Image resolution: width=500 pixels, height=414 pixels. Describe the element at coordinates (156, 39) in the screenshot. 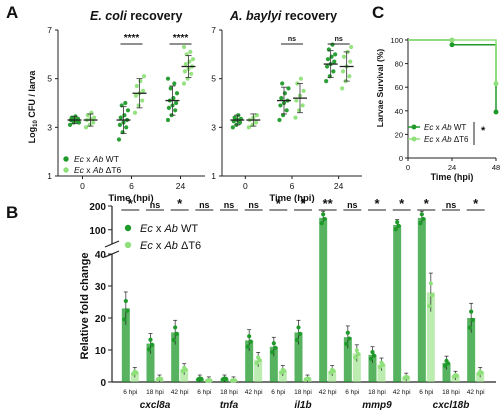

I see `chart-a1-significance: **** ****` at that location.